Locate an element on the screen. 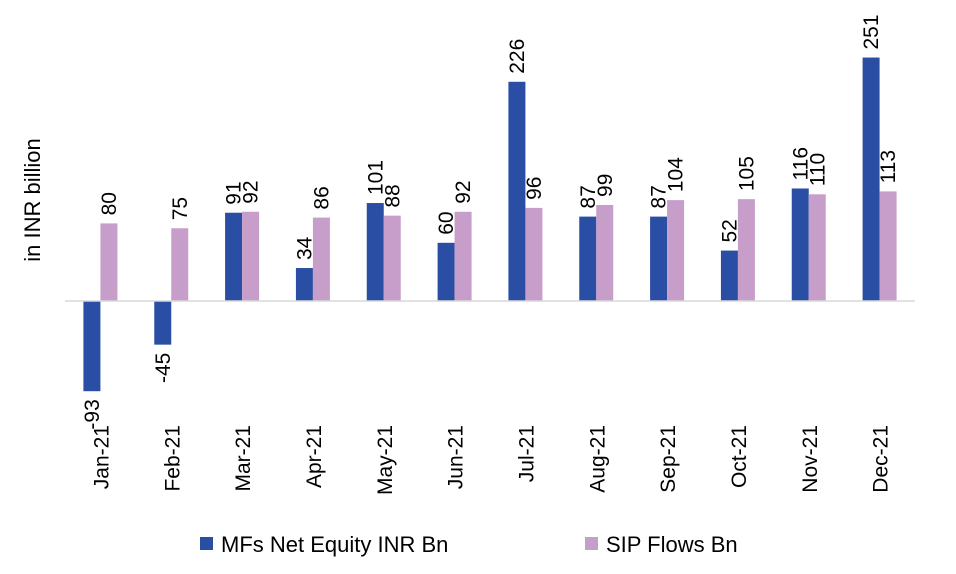  x-tick-label-may-21: May-21 is located at coordinates (385, 460).